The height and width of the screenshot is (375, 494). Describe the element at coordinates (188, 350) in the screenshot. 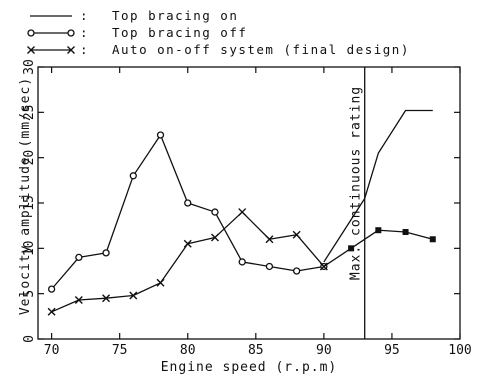

I see `x-tick-label-80: 80` at that location.